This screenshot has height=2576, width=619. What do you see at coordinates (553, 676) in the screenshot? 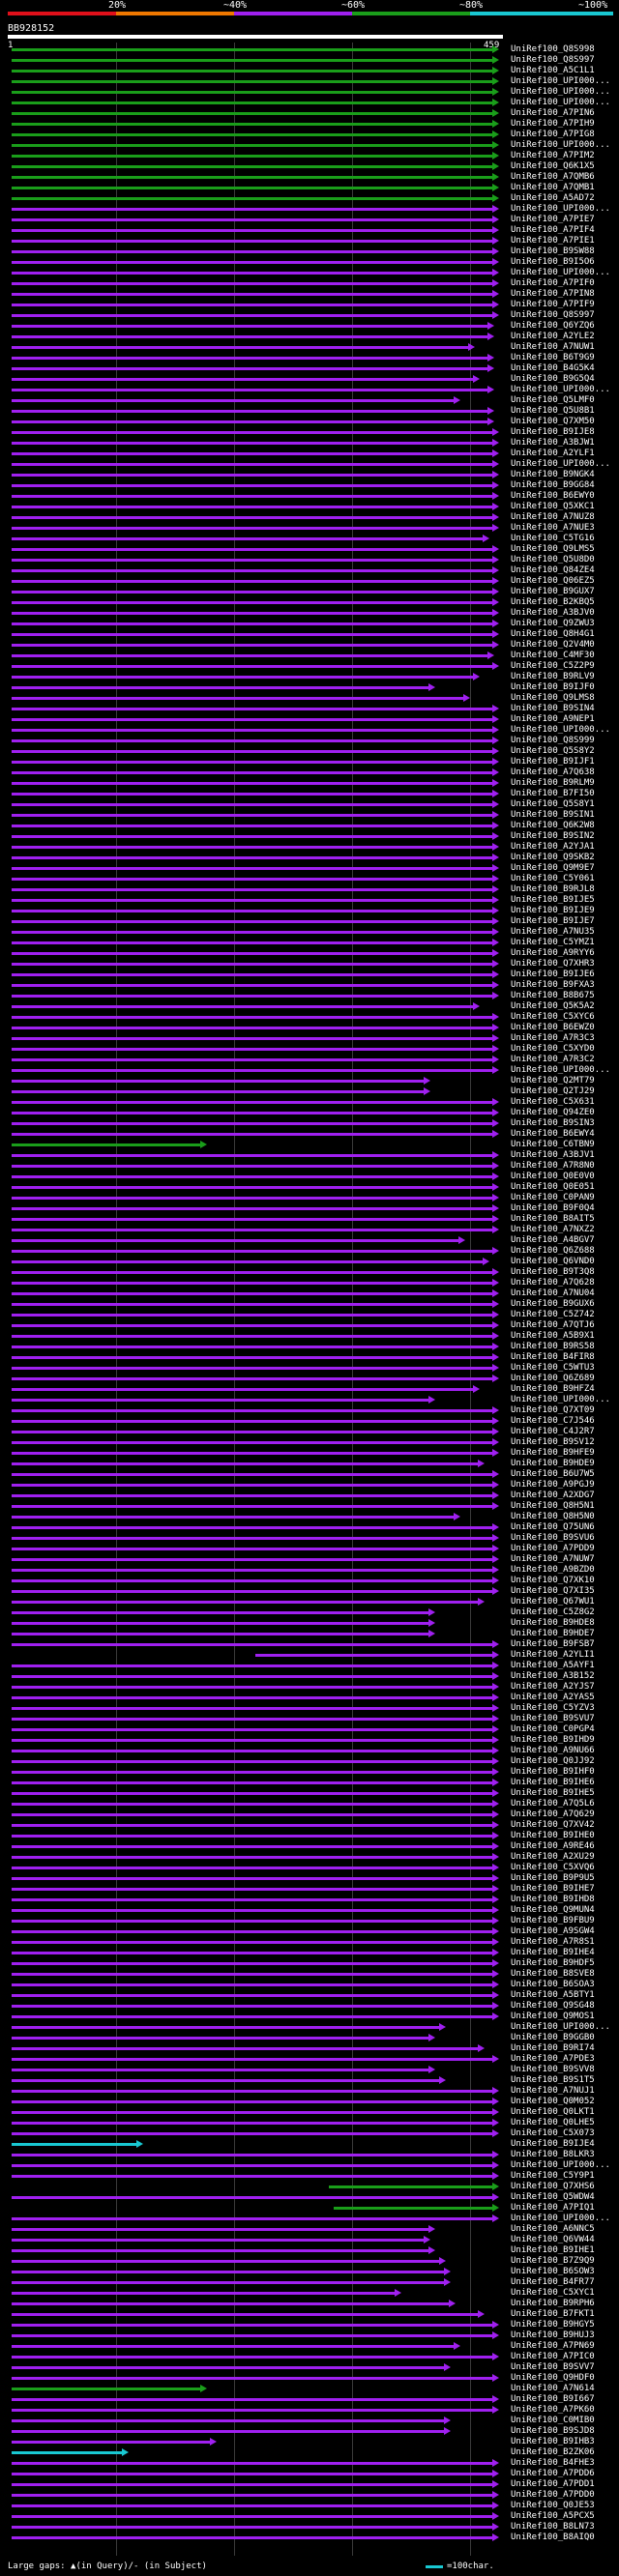
I see `hit-name-link: UniRef100_B9RLV9` at bounding box center [553, 676].